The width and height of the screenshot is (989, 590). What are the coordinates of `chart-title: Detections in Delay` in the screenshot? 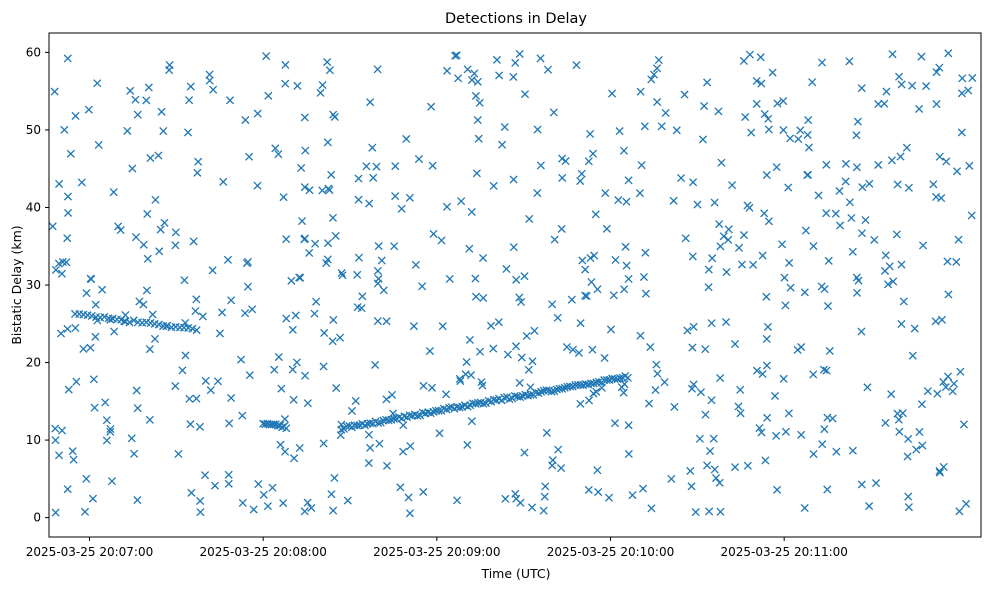 It's located at (516, 19).